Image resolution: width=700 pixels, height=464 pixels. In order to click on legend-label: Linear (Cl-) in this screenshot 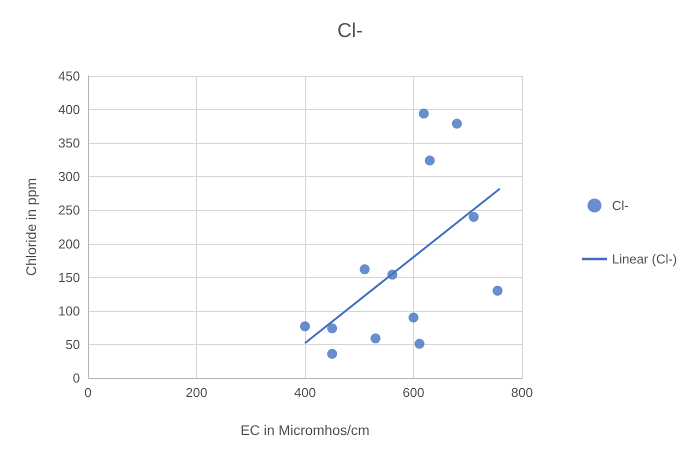, I will do `click(645, 259)`.